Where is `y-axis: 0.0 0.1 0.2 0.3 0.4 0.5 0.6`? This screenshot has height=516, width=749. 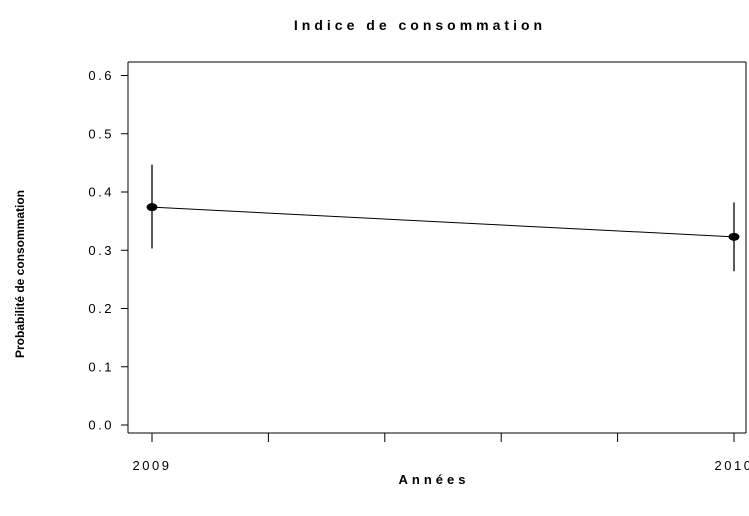 y-axis: 0.0 0.1 0.2 0.3 0.4 0.5 0.6 is located at coordinates (108, 250).